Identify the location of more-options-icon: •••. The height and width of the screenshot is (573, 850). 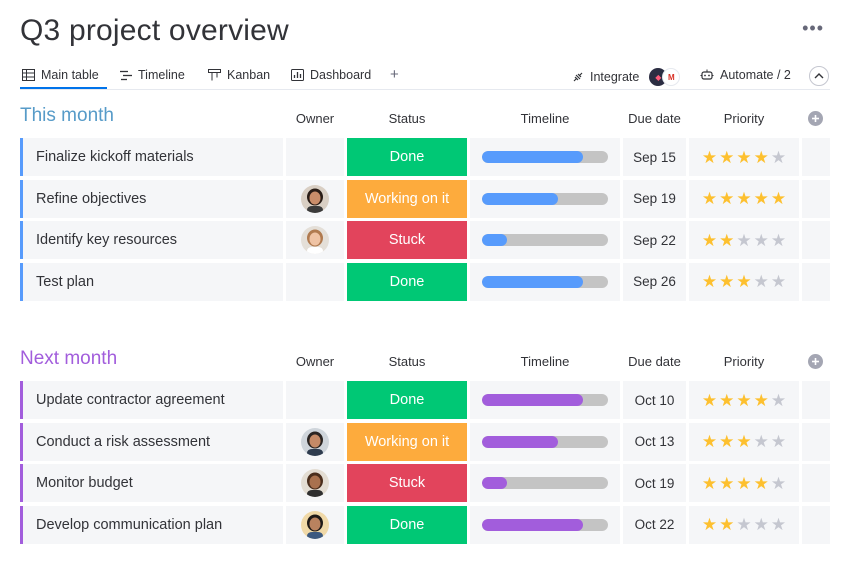
(813, 28).